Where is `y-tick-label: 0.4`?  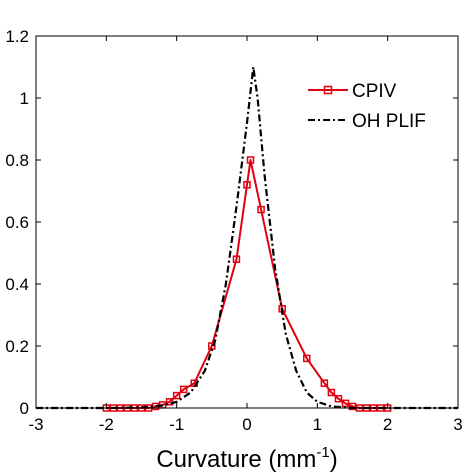 y-tick-label: 0.4 is located at coordinates (17, 284).